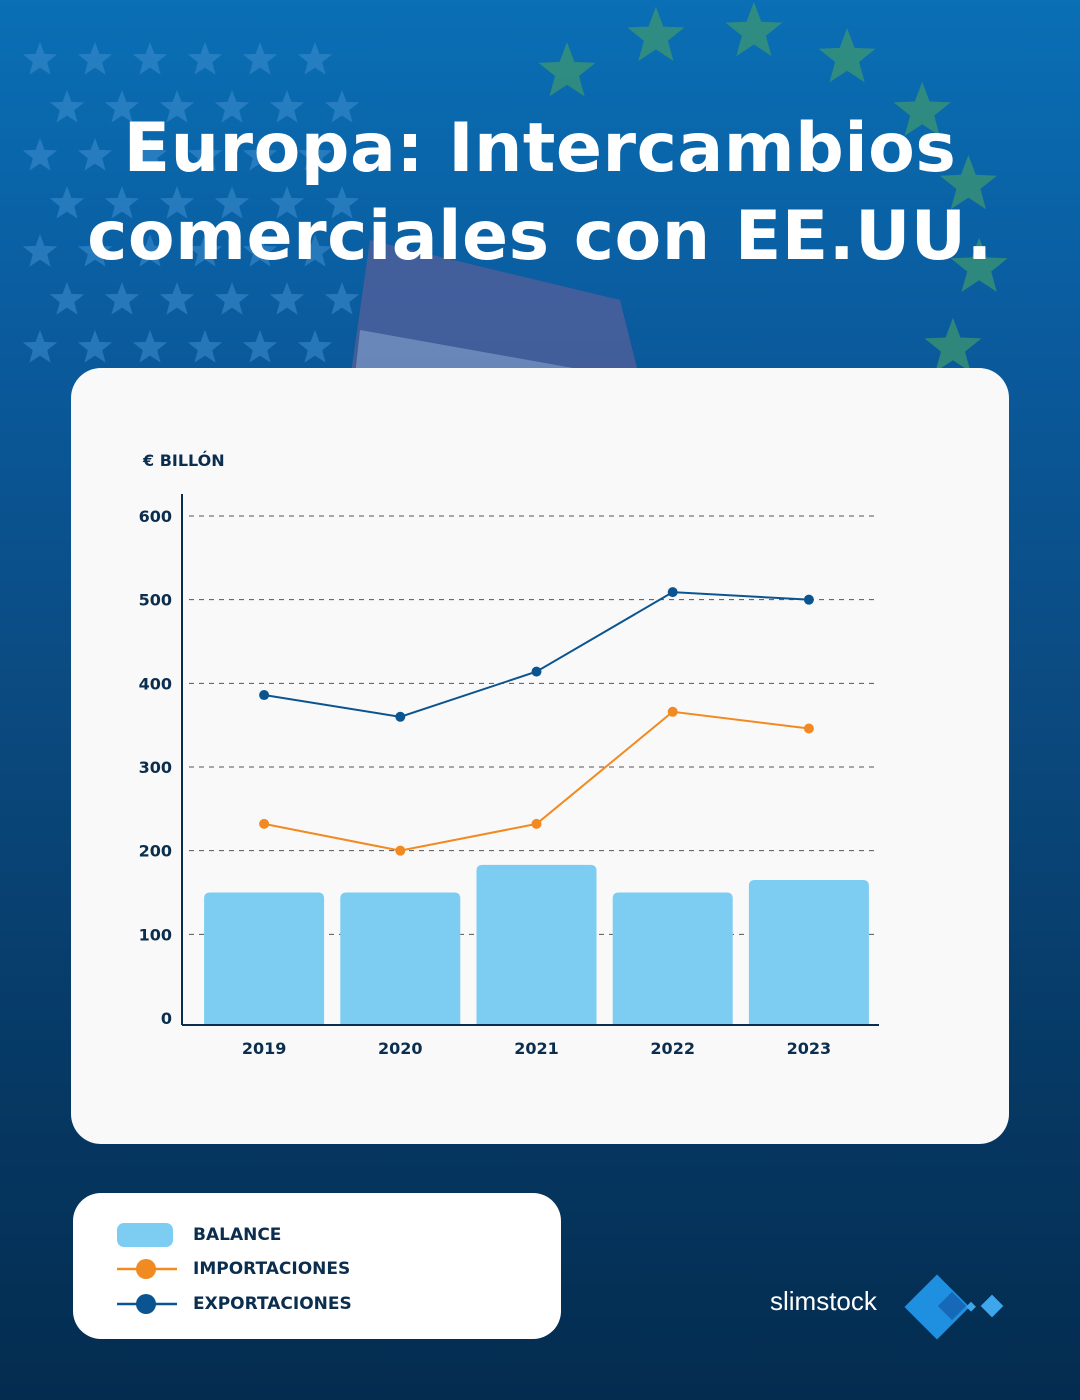  What do you see at coordinates (400, 716) in the screenshot?
I see `point-exports-2020` at bounding box center [400, 716].